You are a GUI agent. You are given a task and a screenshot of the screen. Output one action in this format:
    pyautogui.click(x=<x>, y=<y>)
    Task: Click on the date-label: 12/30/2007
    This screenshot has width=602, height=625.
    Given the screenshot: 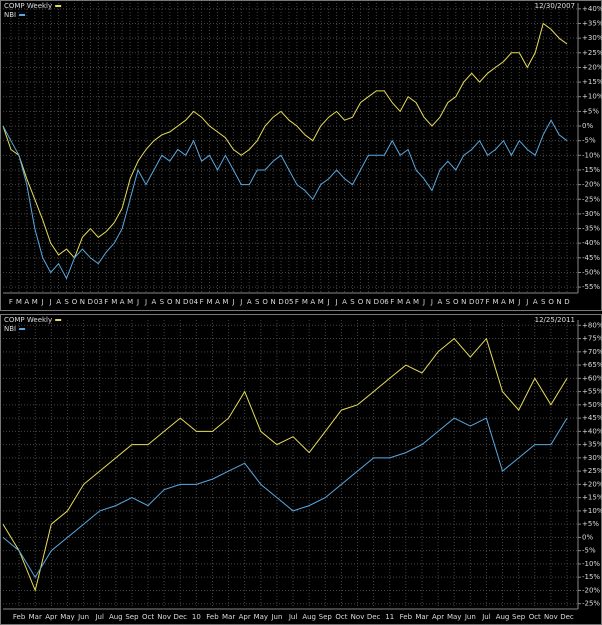 What is the action you would take?
    pyautogui.click(x=555, y=6)
    